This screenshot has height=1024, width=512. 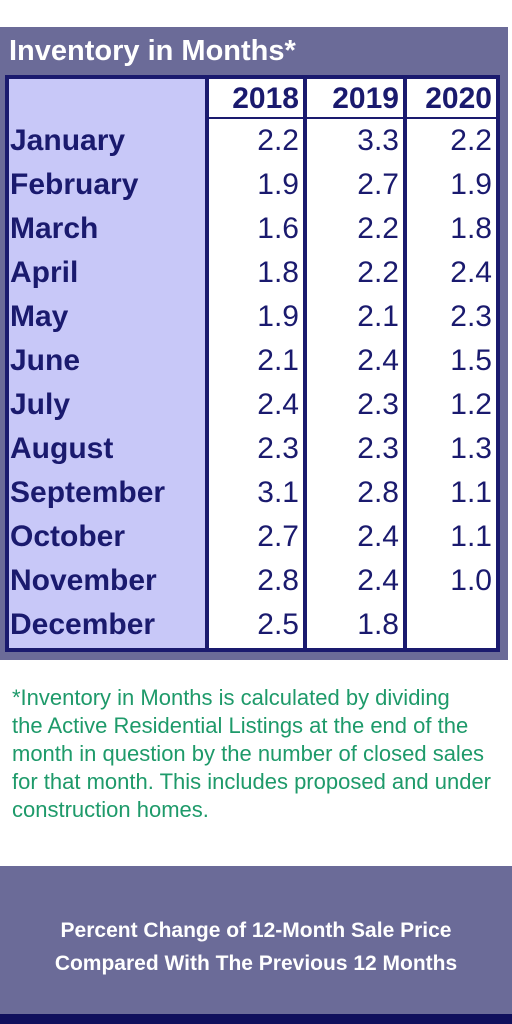 What do you see at coordinates (451, 99) in the screenshot?
I see `year-header: 2020` at bounding box center [451, 99].